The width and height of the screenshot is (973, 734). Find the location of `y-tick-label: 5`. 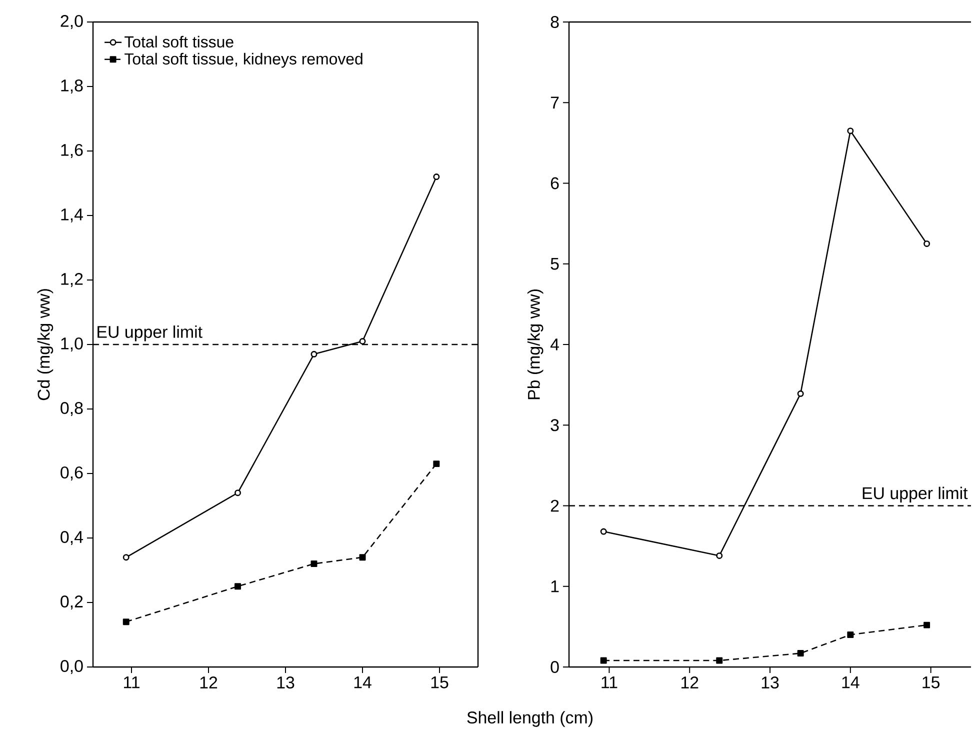

y-tick-label: 5 is located at coordinates (554, 264).